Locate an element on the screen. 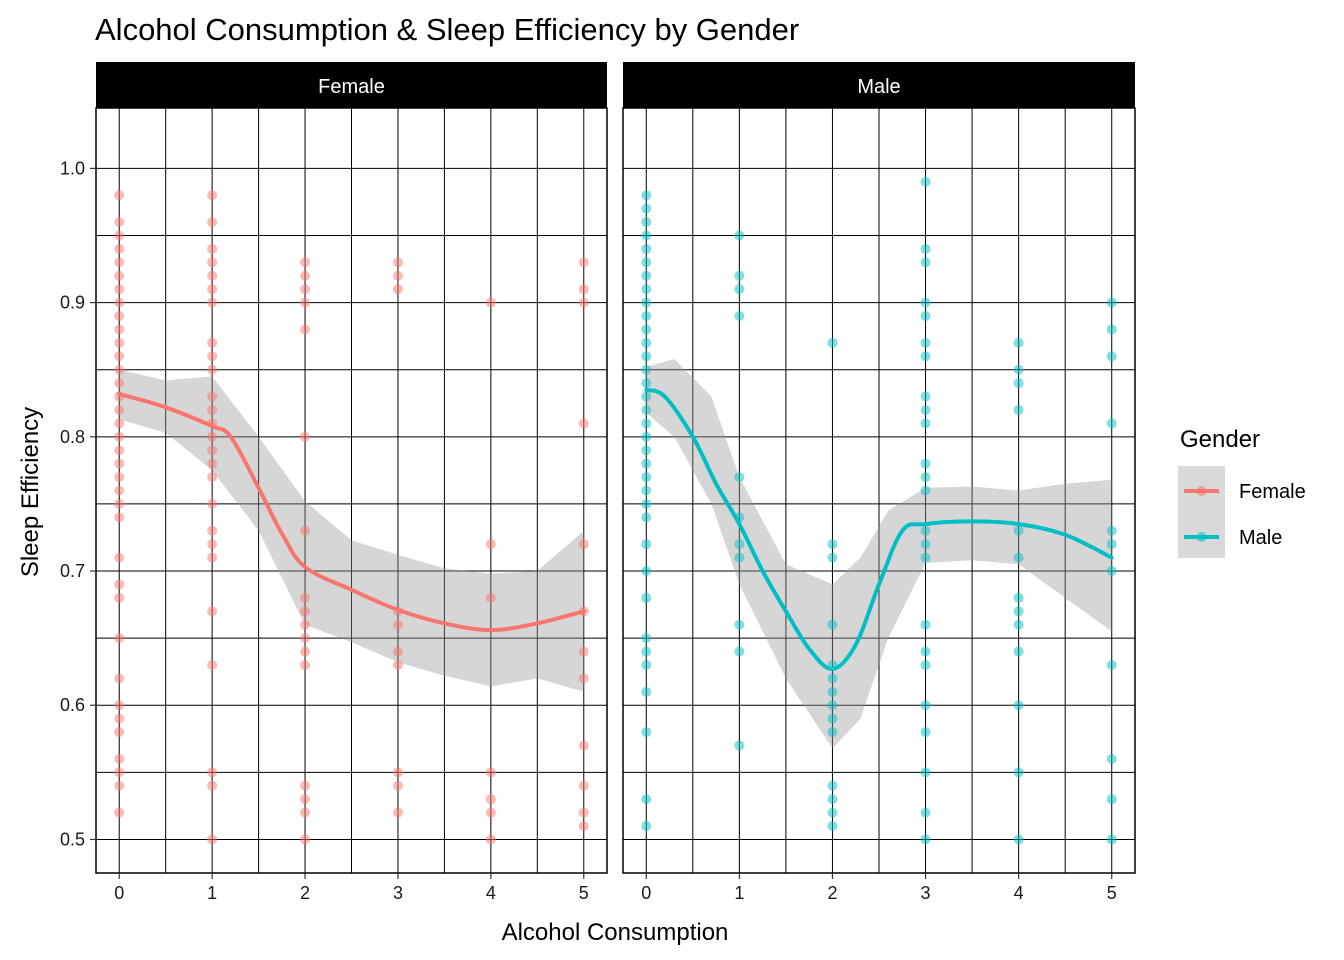 The height and width of the screenshot is (960, 1344). facet-strip-label: Female is located at coordinates (351, 87).